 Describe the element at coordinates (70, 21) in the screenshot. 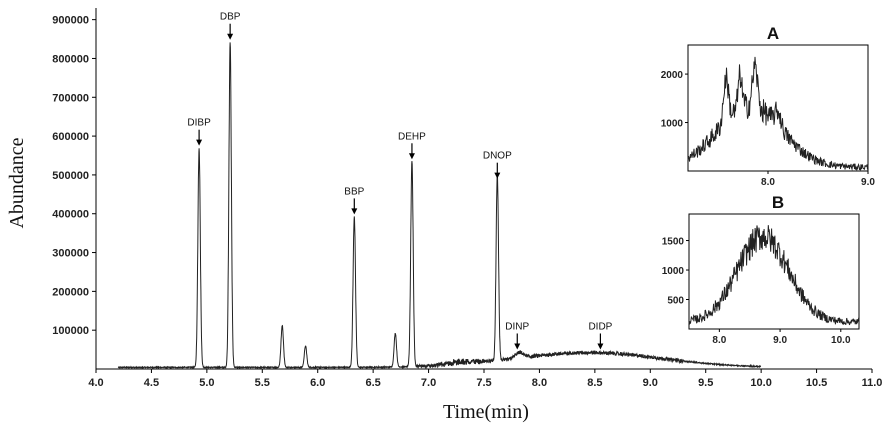

I see `y-tick-label: 900000` at that location.